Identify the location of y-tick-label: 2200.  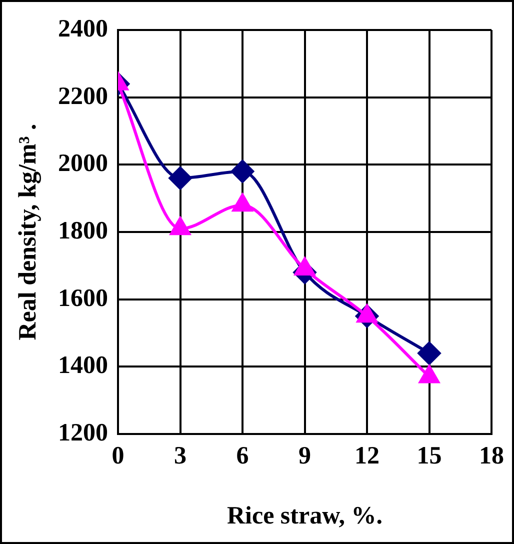
(83, 96).